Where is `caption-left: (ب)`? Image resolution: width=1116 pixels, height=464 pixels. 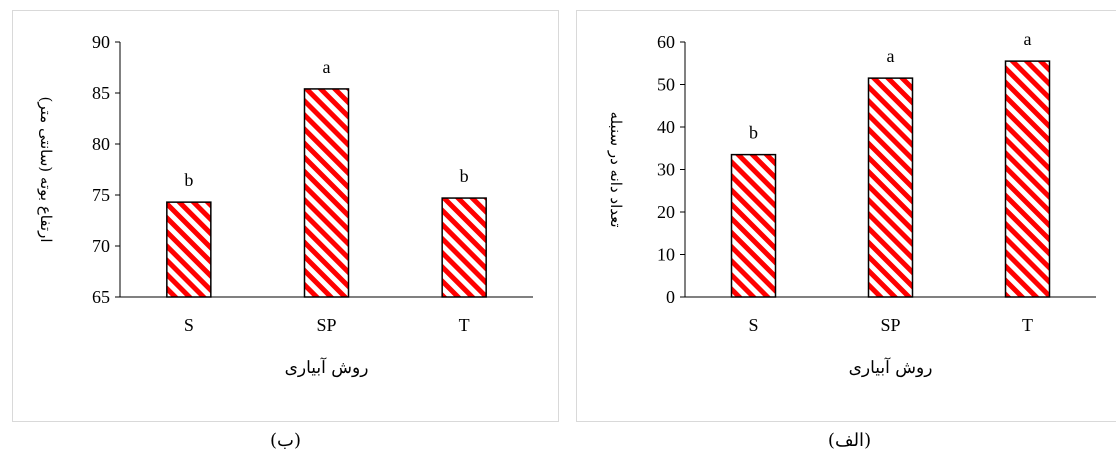
caption-left: (ب) is located at coordinates (285, 440).